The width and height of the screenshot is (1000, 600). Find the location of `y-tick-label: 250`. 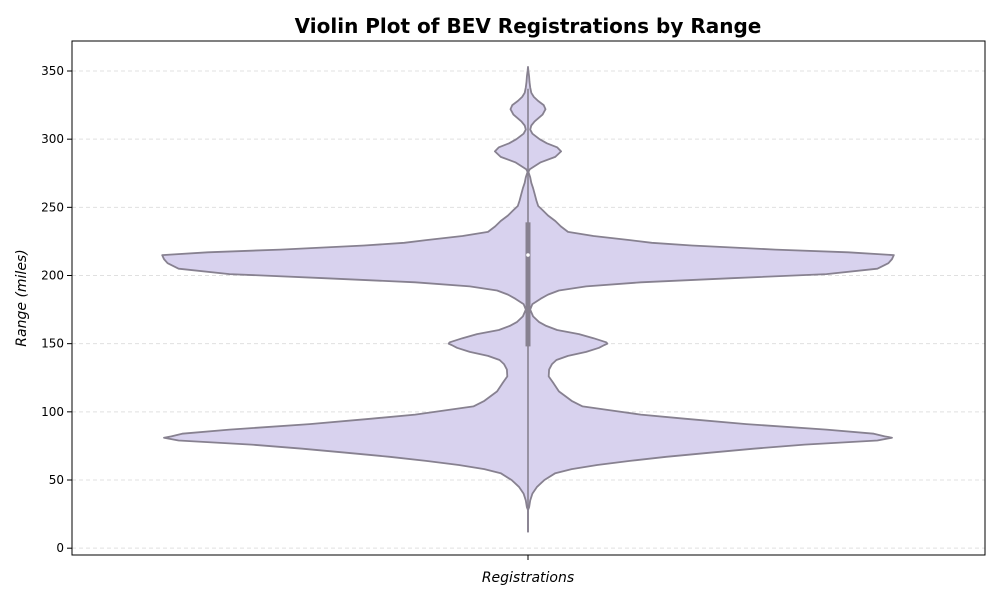

y-tick-label: 250 is located at coordinates (52, 207).